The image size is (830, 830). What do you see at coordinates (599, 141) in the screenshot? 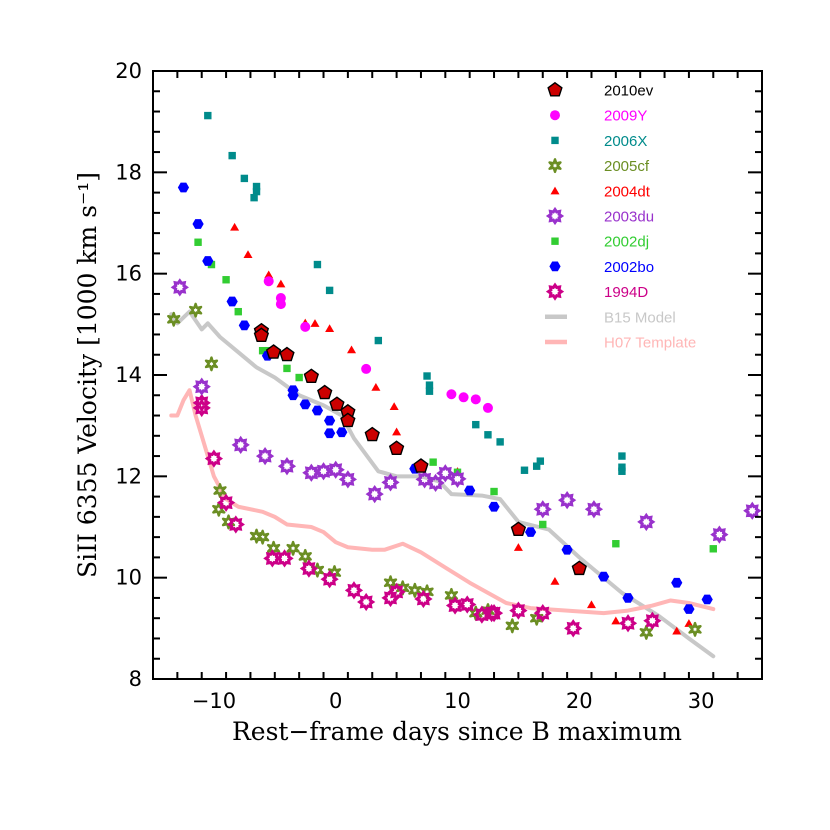
I see `legend-item-2006x: 2006X` at bounding box center [599, 141].